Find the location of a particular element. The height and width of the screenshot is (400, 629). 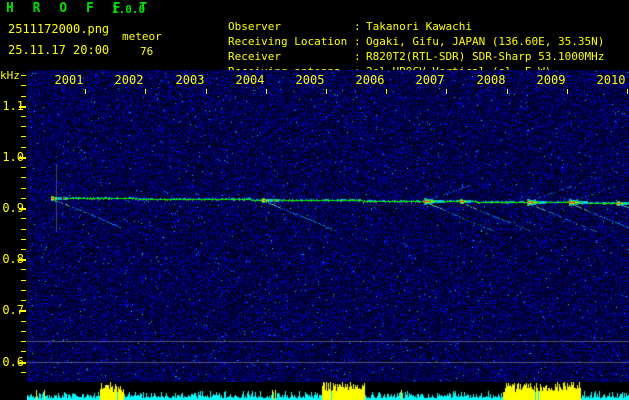

amplitude-strip is located at coordinates (328, 391).